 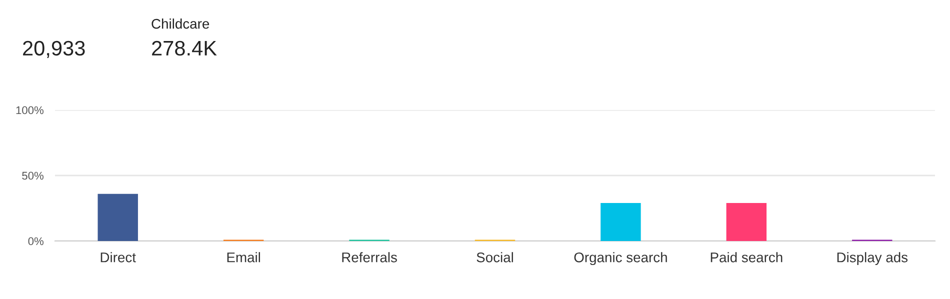 I want to click on x-tick-label: Email, so click(x=243, y=257).